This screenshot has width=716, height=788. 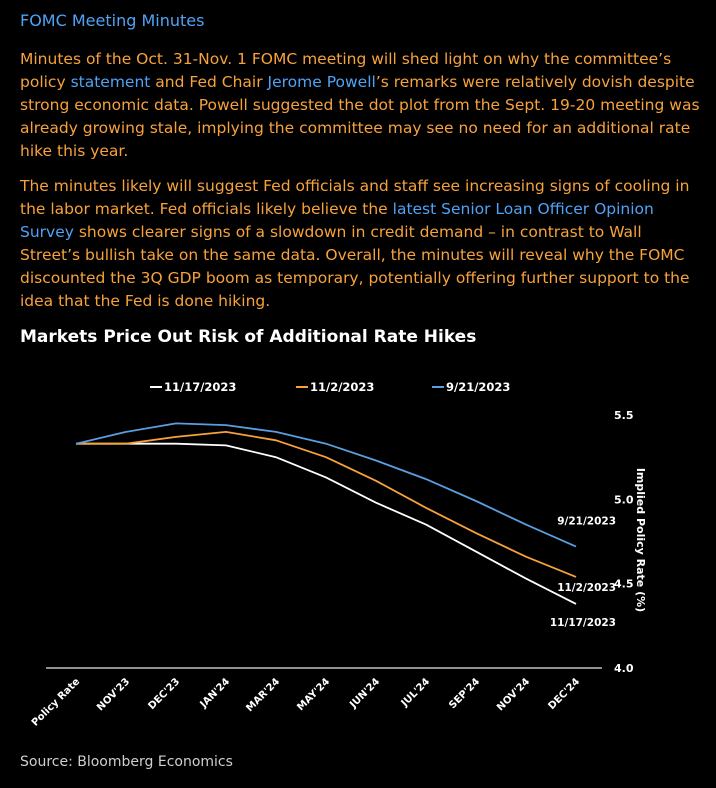 What do you see at coordinates (478, 387) in the screenshot?
I see `legend-entry: 9/21/2023` at bounding box center [478, 387].